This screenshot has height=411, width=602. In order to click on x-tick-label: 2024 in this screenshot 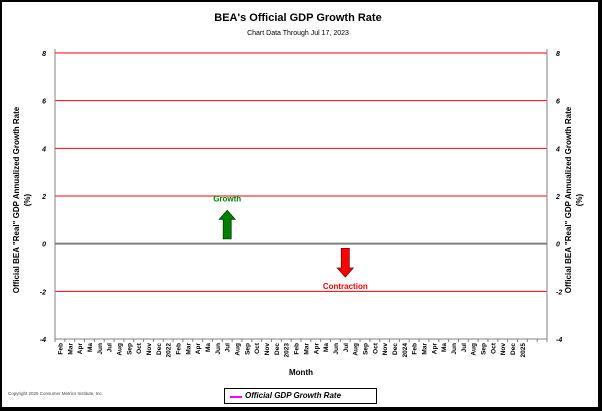, I will do `click(405, 350)`.